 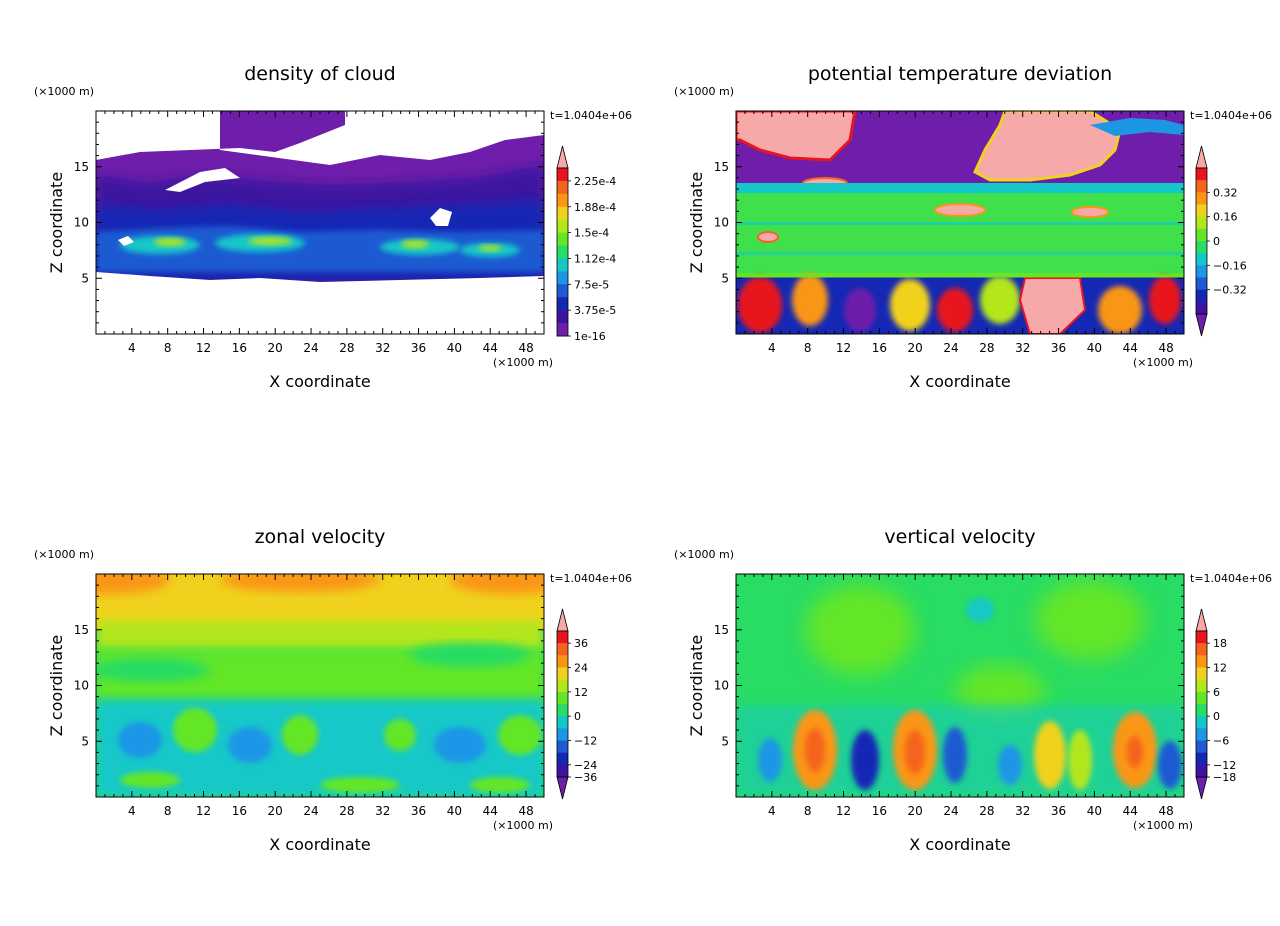 What do you see at coordinates (1225, 217) in the screenshot?
I see `colorbar-label: 0.16` at bounding box center [1225, 217].